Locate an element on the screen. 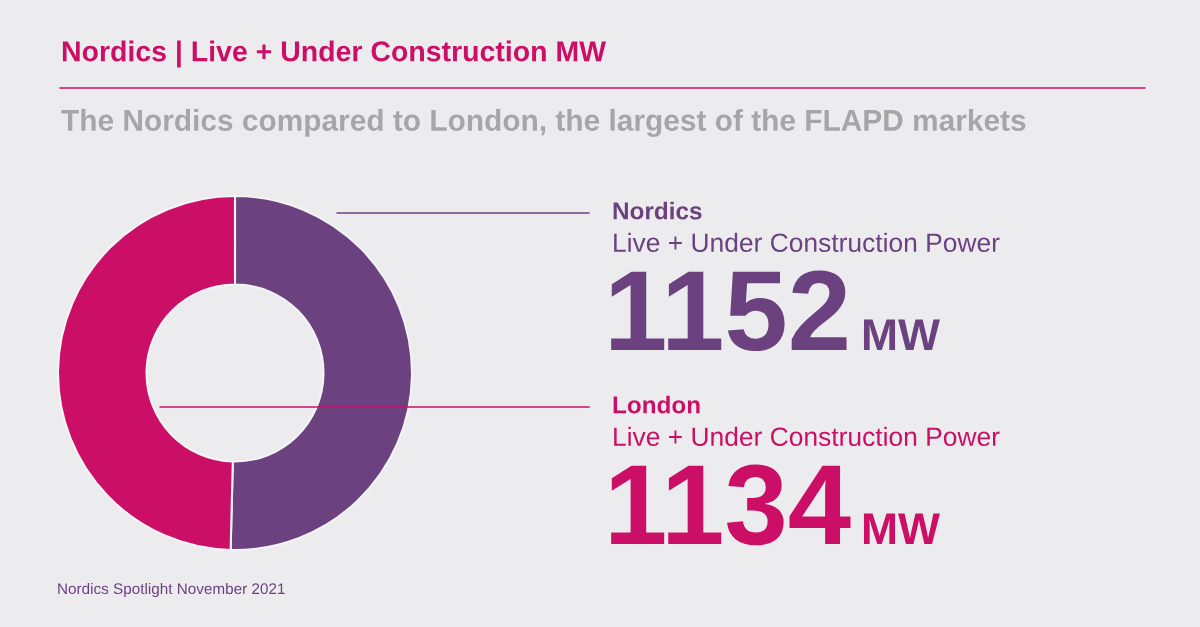 This screenshot has height=627, width=1200. text: Nordics Spotlight November 2021 is located at coordinates (171, 590).